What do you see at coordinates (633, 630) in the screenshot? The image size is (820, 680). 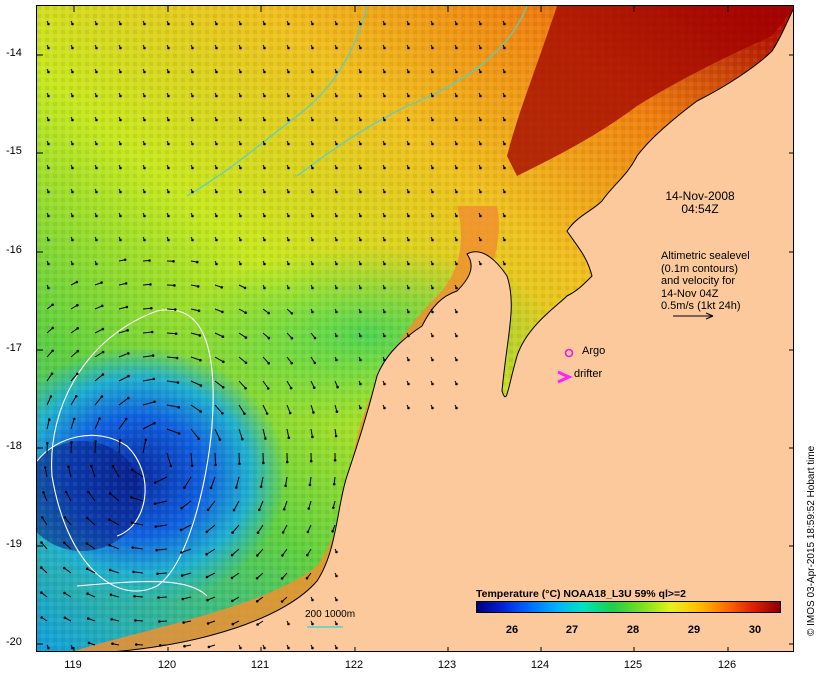 I see `colorbar-tick: 28` at bounding box center [633, 630].